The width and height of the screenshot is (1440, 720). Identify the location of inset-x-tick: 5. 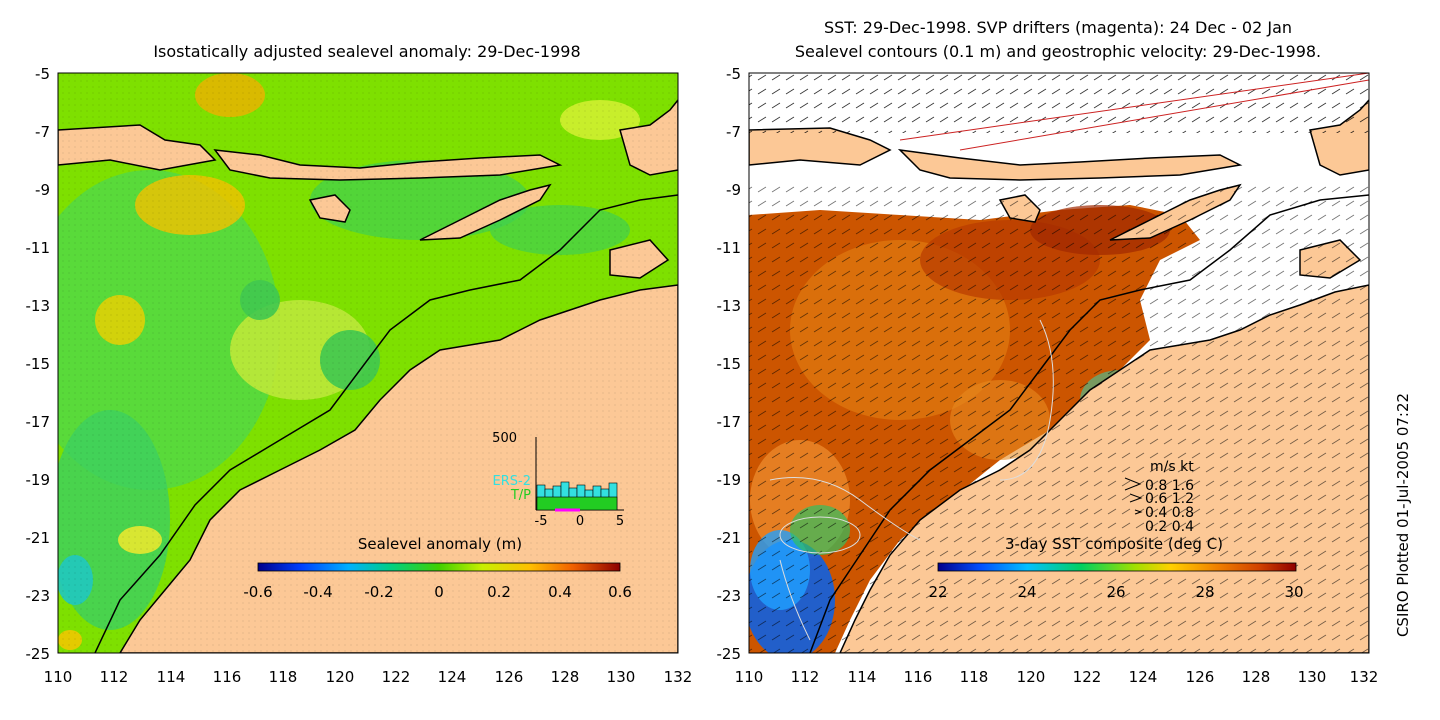
(620, 521).